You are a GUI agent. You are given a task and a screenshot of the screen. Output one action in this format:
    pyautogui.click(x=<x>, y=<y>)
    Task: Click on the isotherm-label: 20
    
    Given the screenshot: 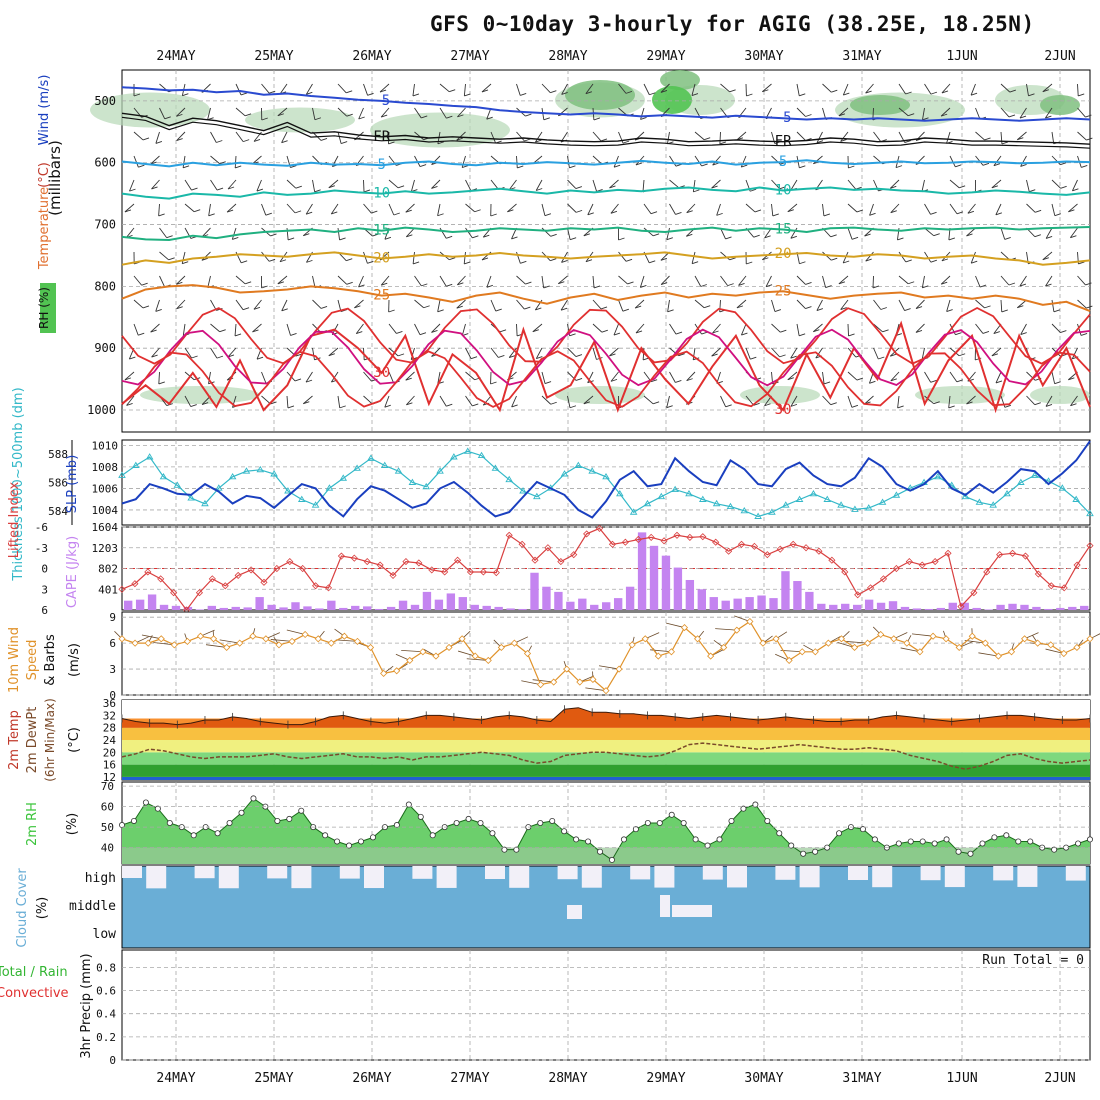 What is the action you would take?
    pyautogui.click(x=381, y=259)
    